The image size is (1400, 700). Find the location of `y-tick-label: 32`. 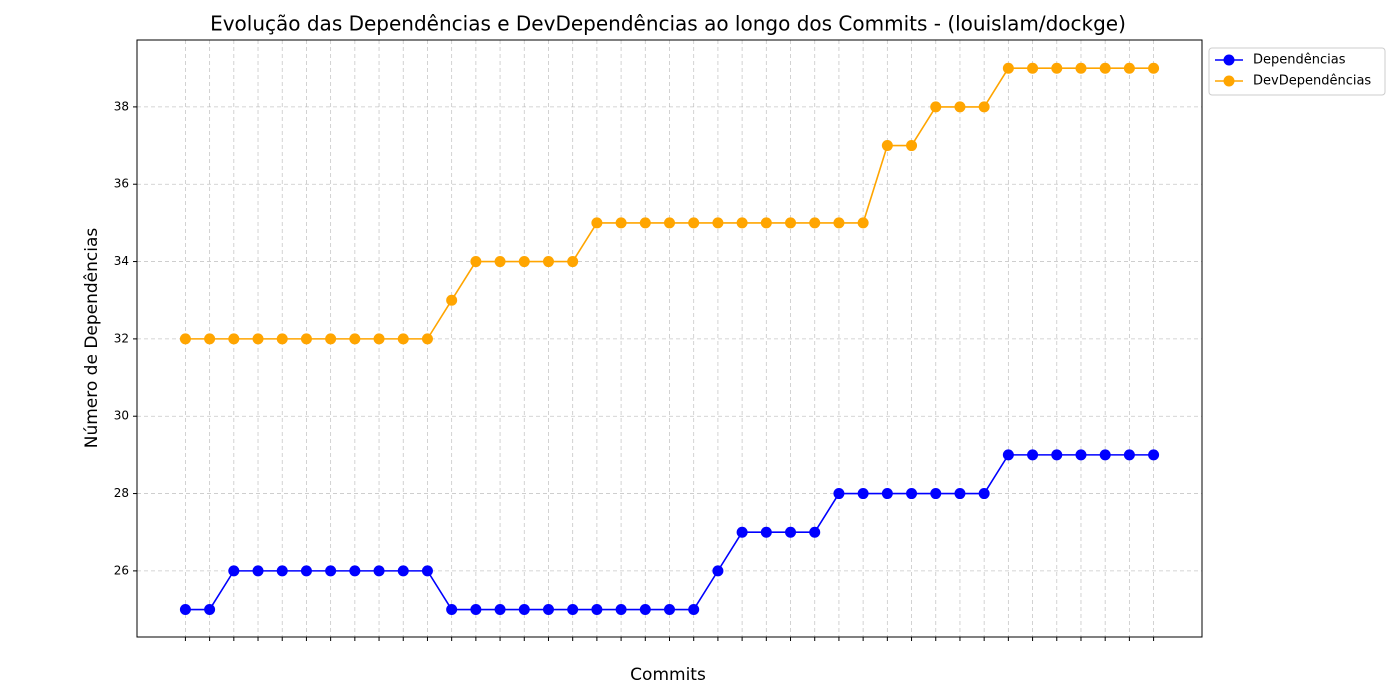

y-tick-label: 32 is located at coordinates (121, 338).